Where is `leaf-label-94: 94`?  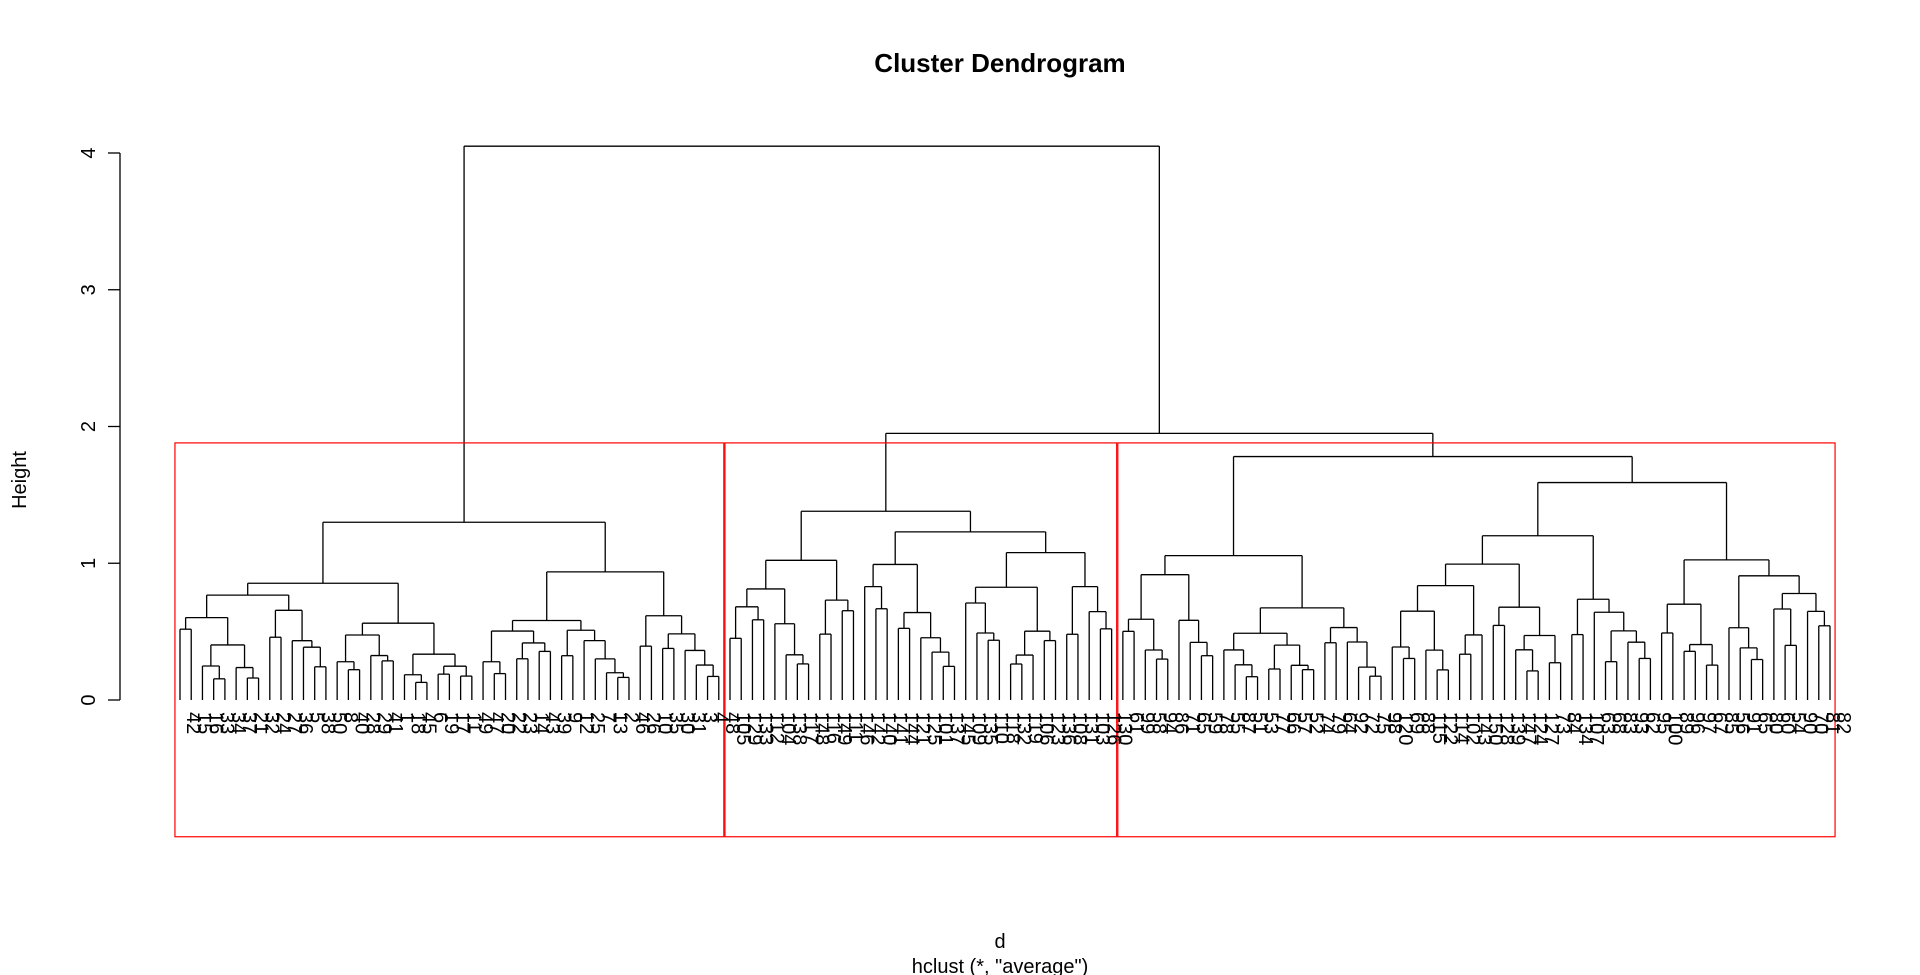
leaf-label-94: 94 is located at coordinates (1170, 723).